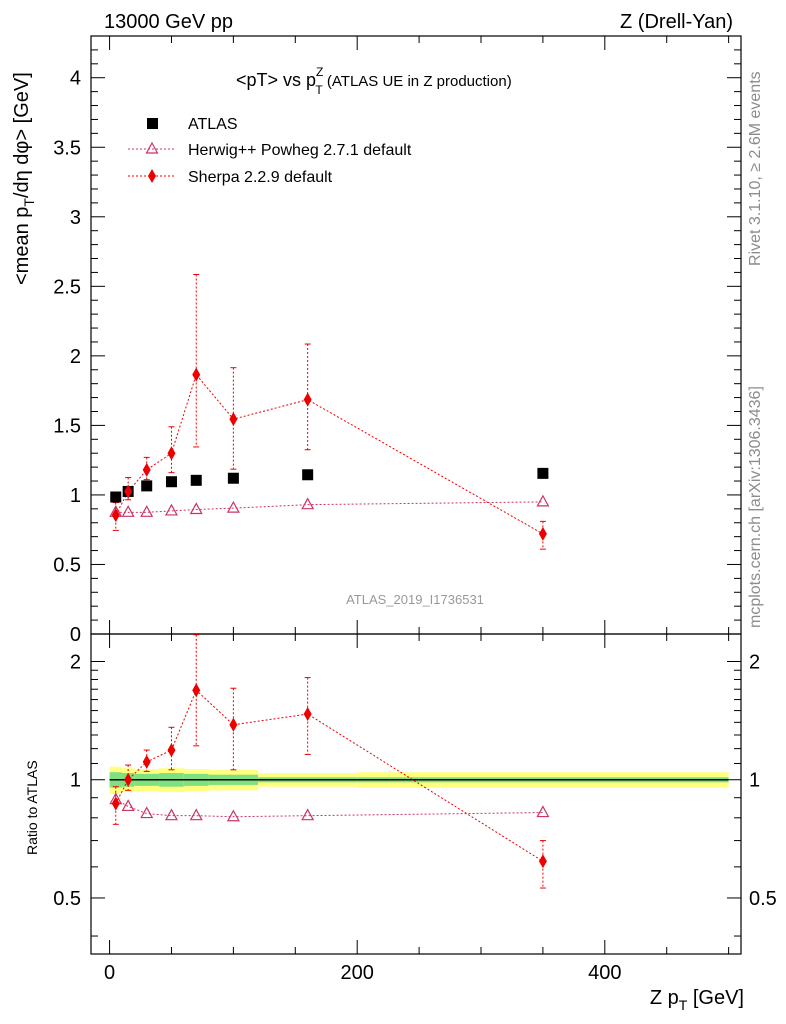 This screenshot has width=786, height=1024. What do you see at coordinates (75, 635) in the screenshot?
I see `main-y-tick-label: 0` at bounding box center [75, 635].